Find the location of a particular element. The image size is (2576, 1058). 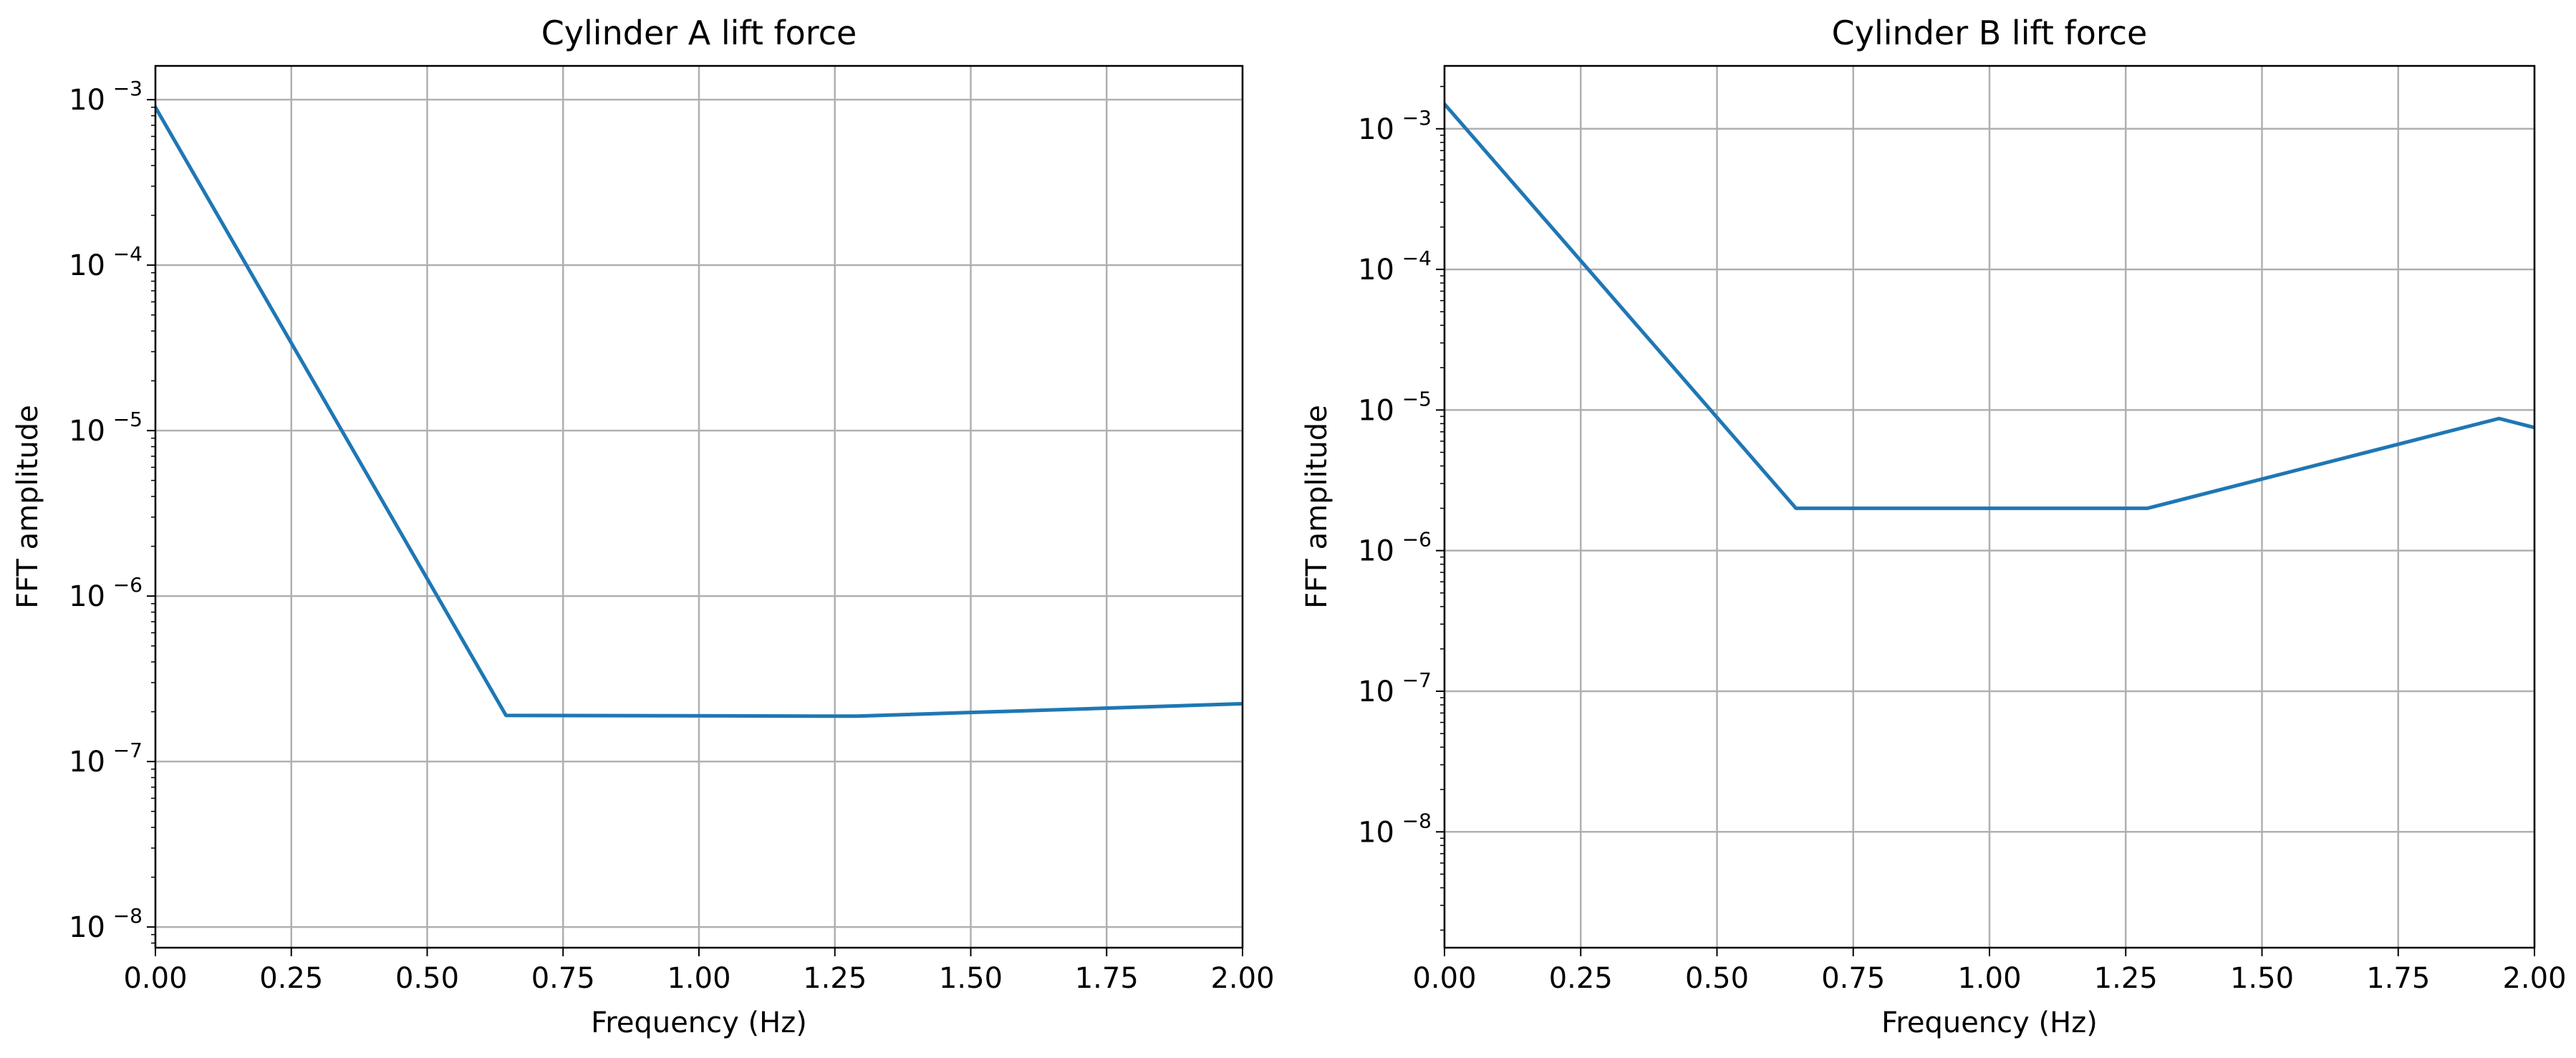

chart-a-ytick-exponent: −3 is located at coordinates (128, 88).